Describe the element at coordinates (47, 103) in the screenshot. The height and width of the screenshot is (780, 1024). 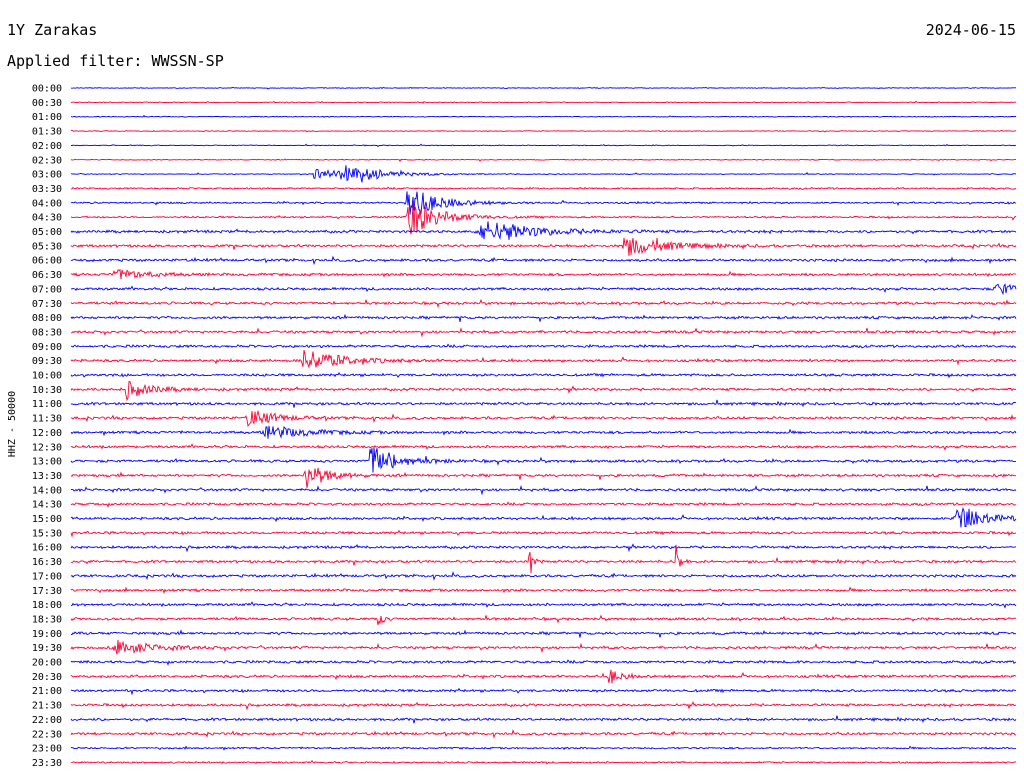
I see `row-time-label: 00:30` at that location.